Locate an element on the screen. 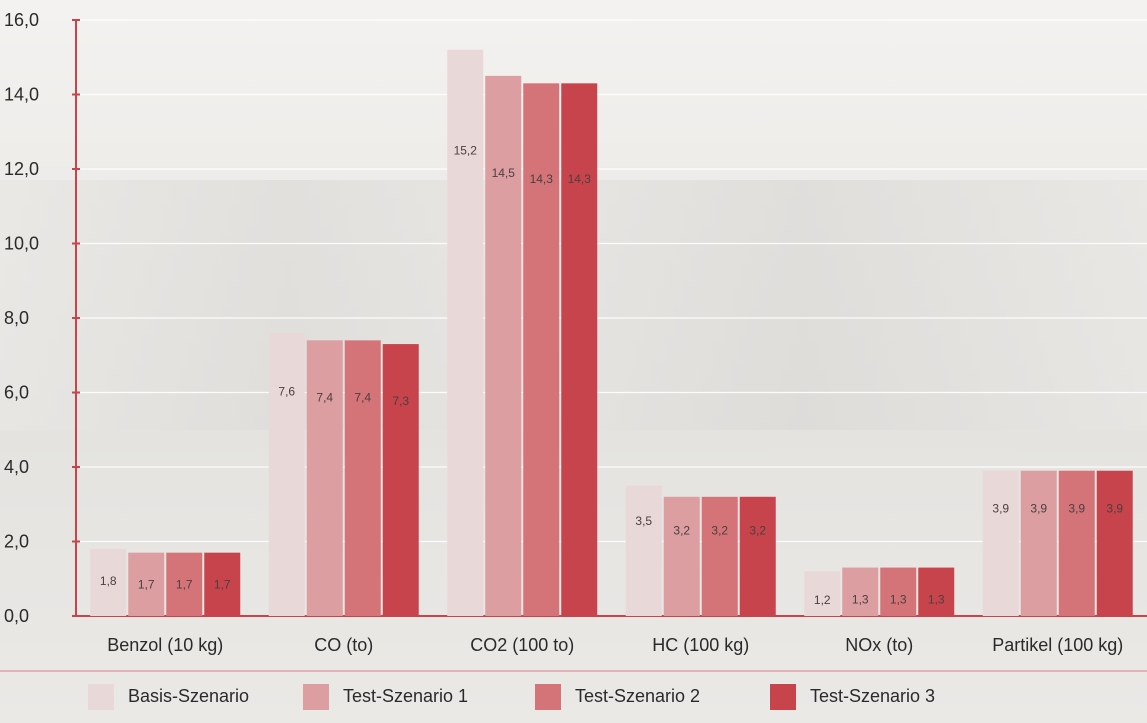 This screenshot has height=723, width=1147. data-label: 15,2 is located at coordinates (466, 151).